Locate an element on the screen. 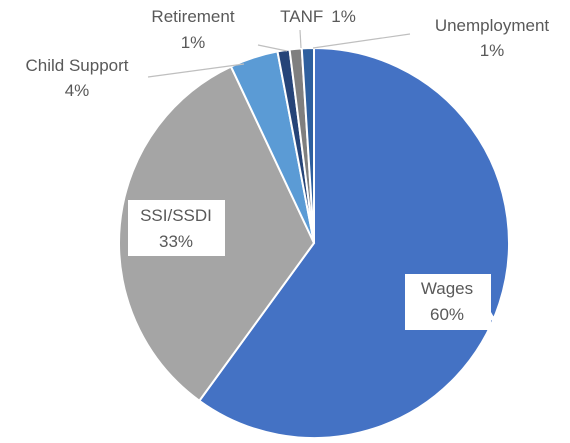 This screenshot has width=570, height=443. category-name: Child Support is located at coordinates (76, 65).